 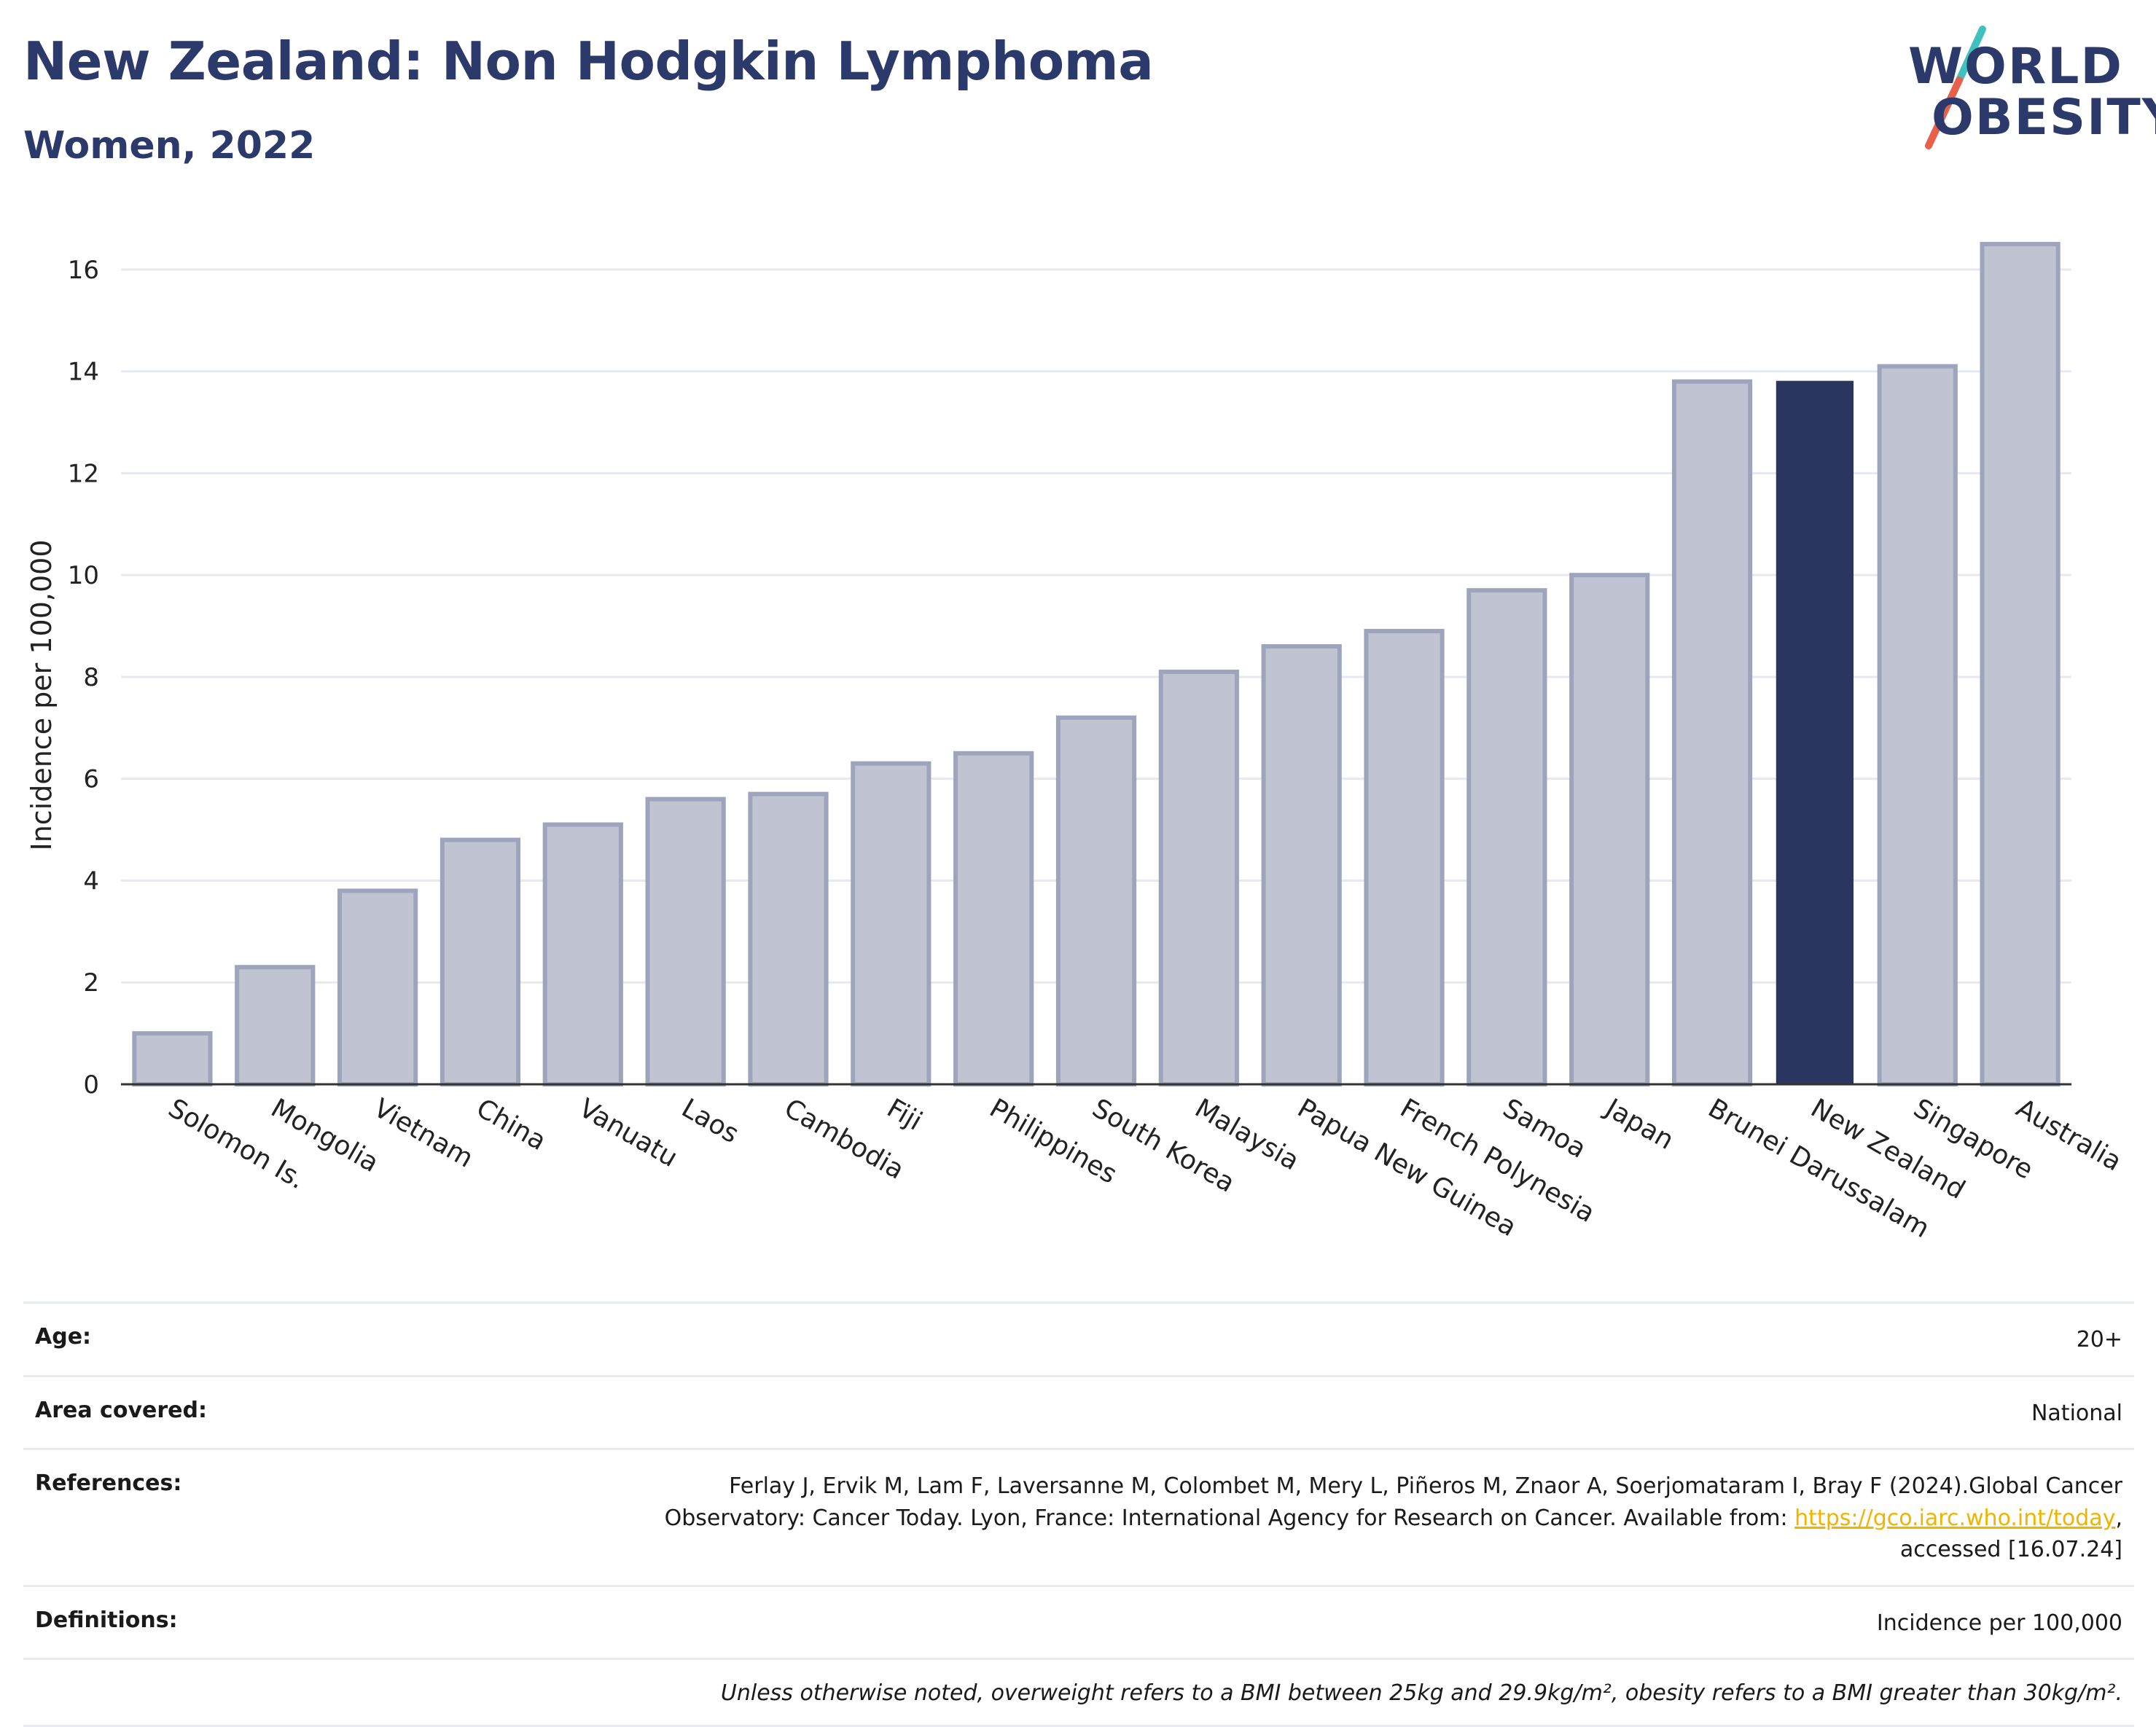 What do you see at coordinates (788, 938) in the screenshot?
I see `bar-cambodia` at bounding box center [788, 938].